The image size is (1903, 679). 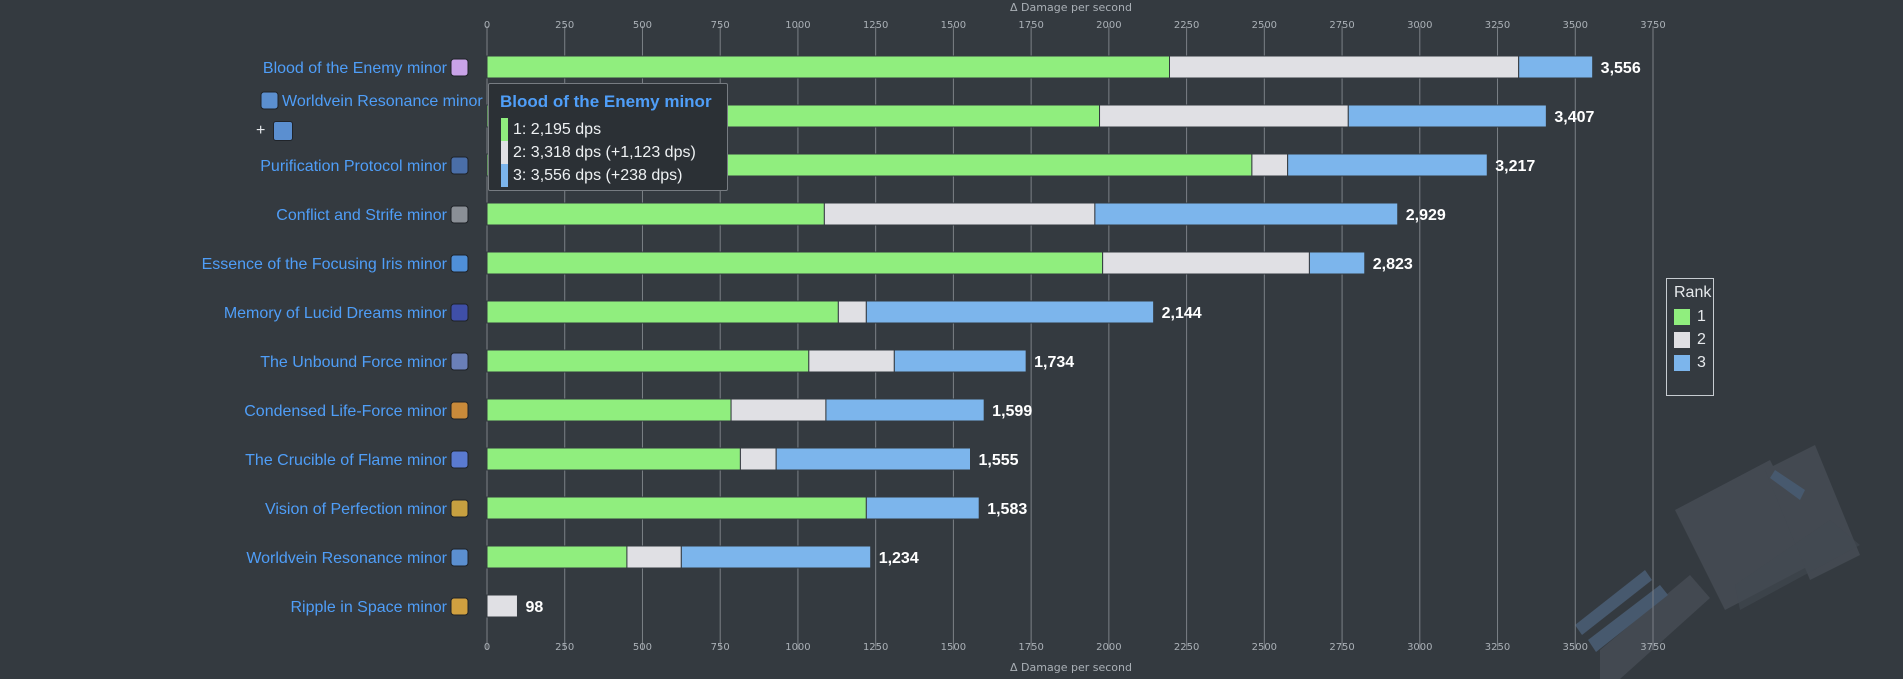 I want to click on category-label: Purification Protocol minor, so click(x=353, y=166).